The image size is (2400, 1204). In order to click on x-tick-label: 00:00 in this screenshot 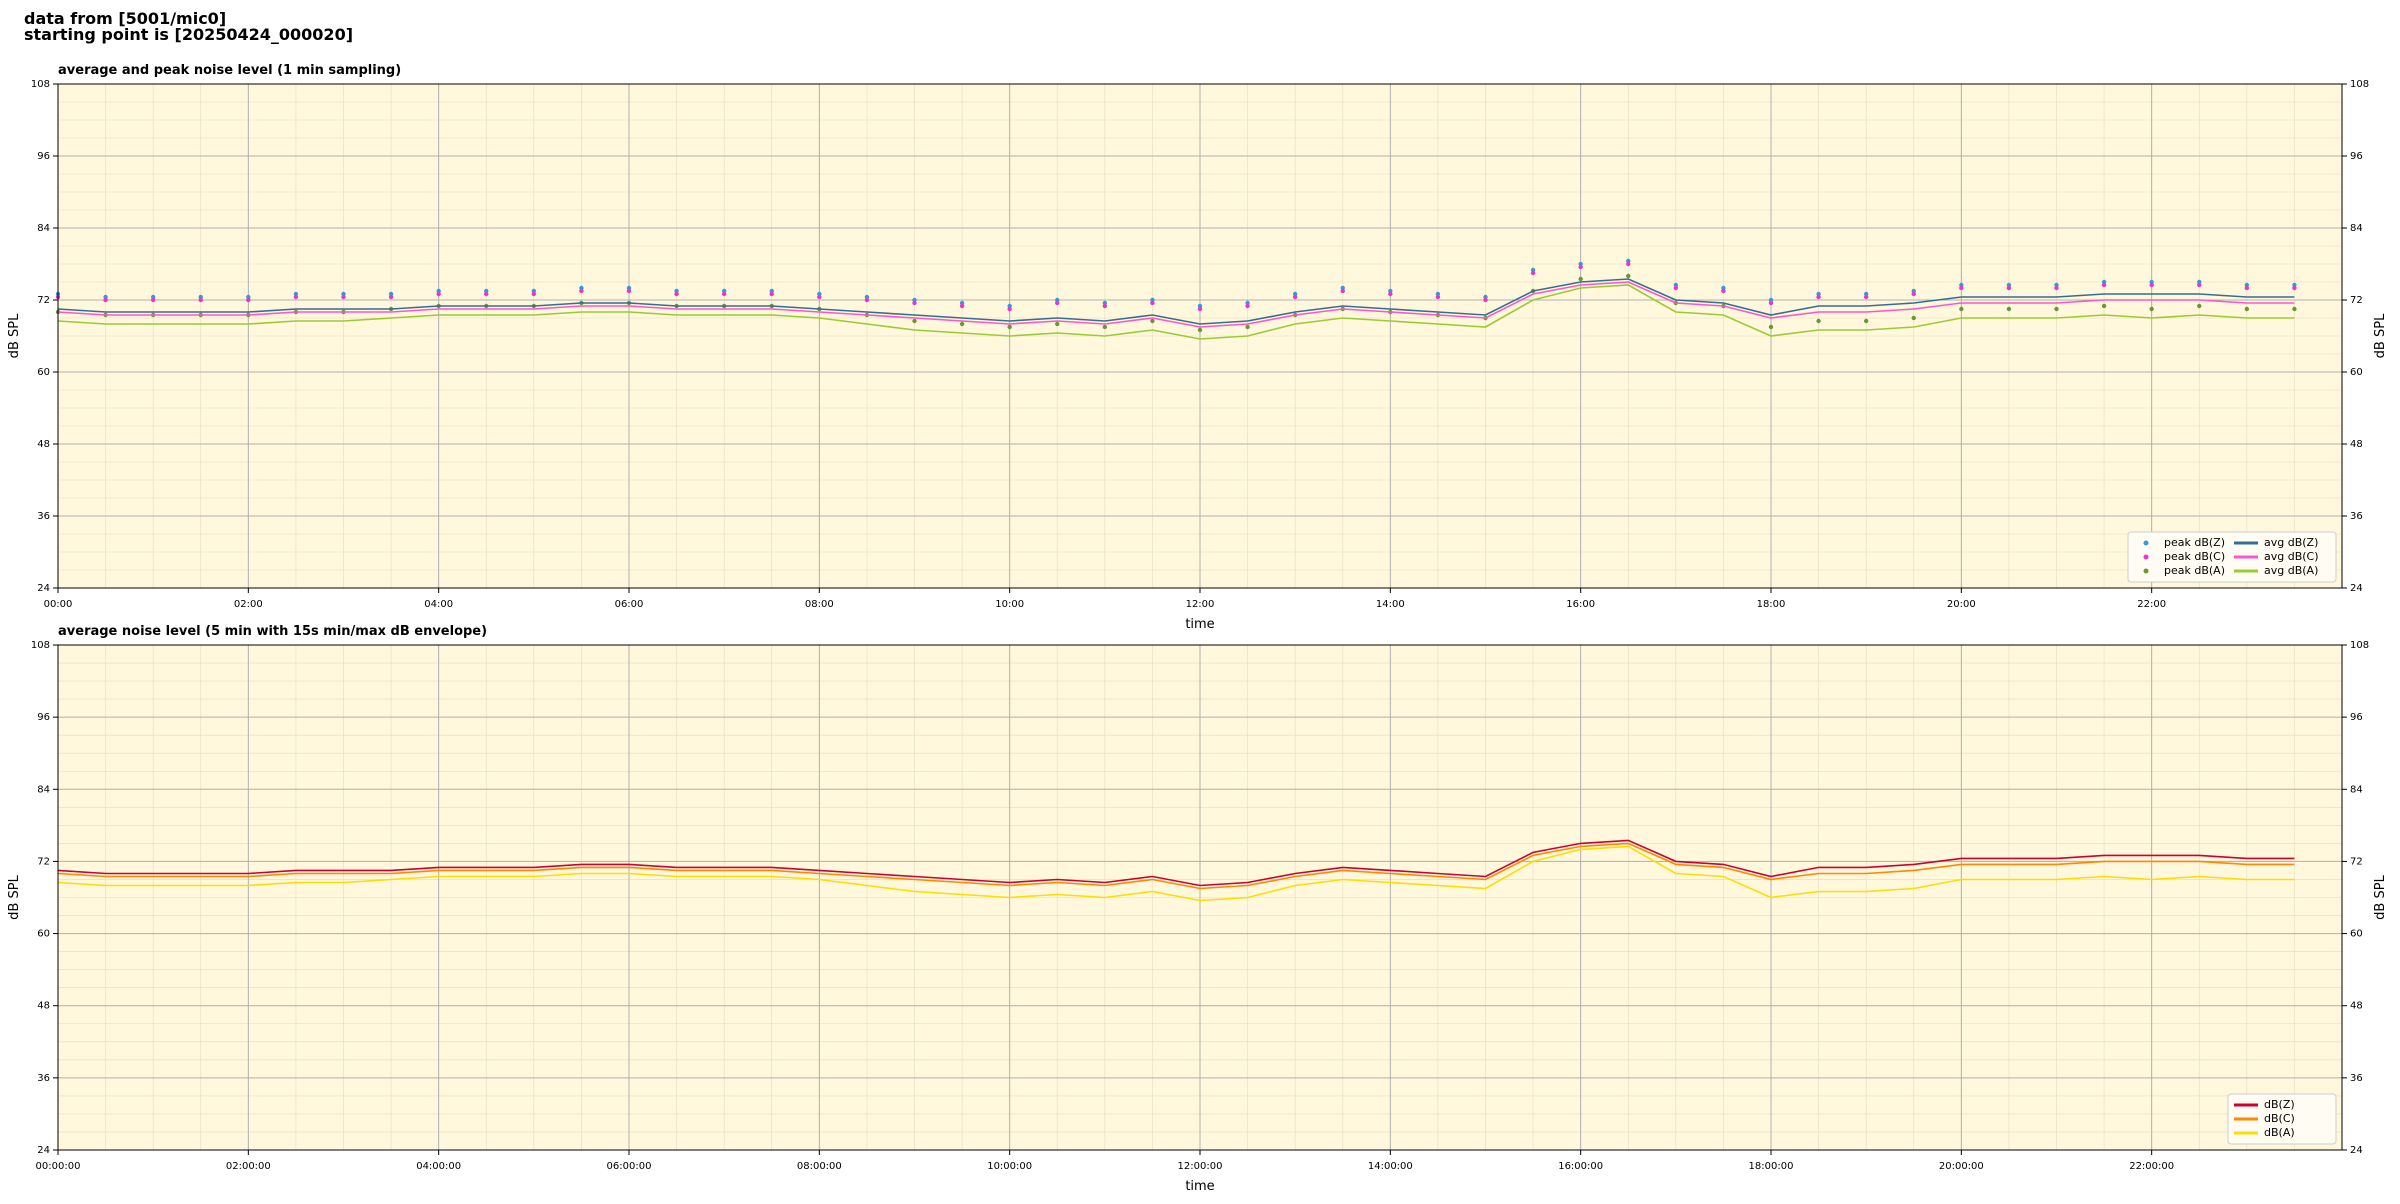, I will do `click(58, 604)`.